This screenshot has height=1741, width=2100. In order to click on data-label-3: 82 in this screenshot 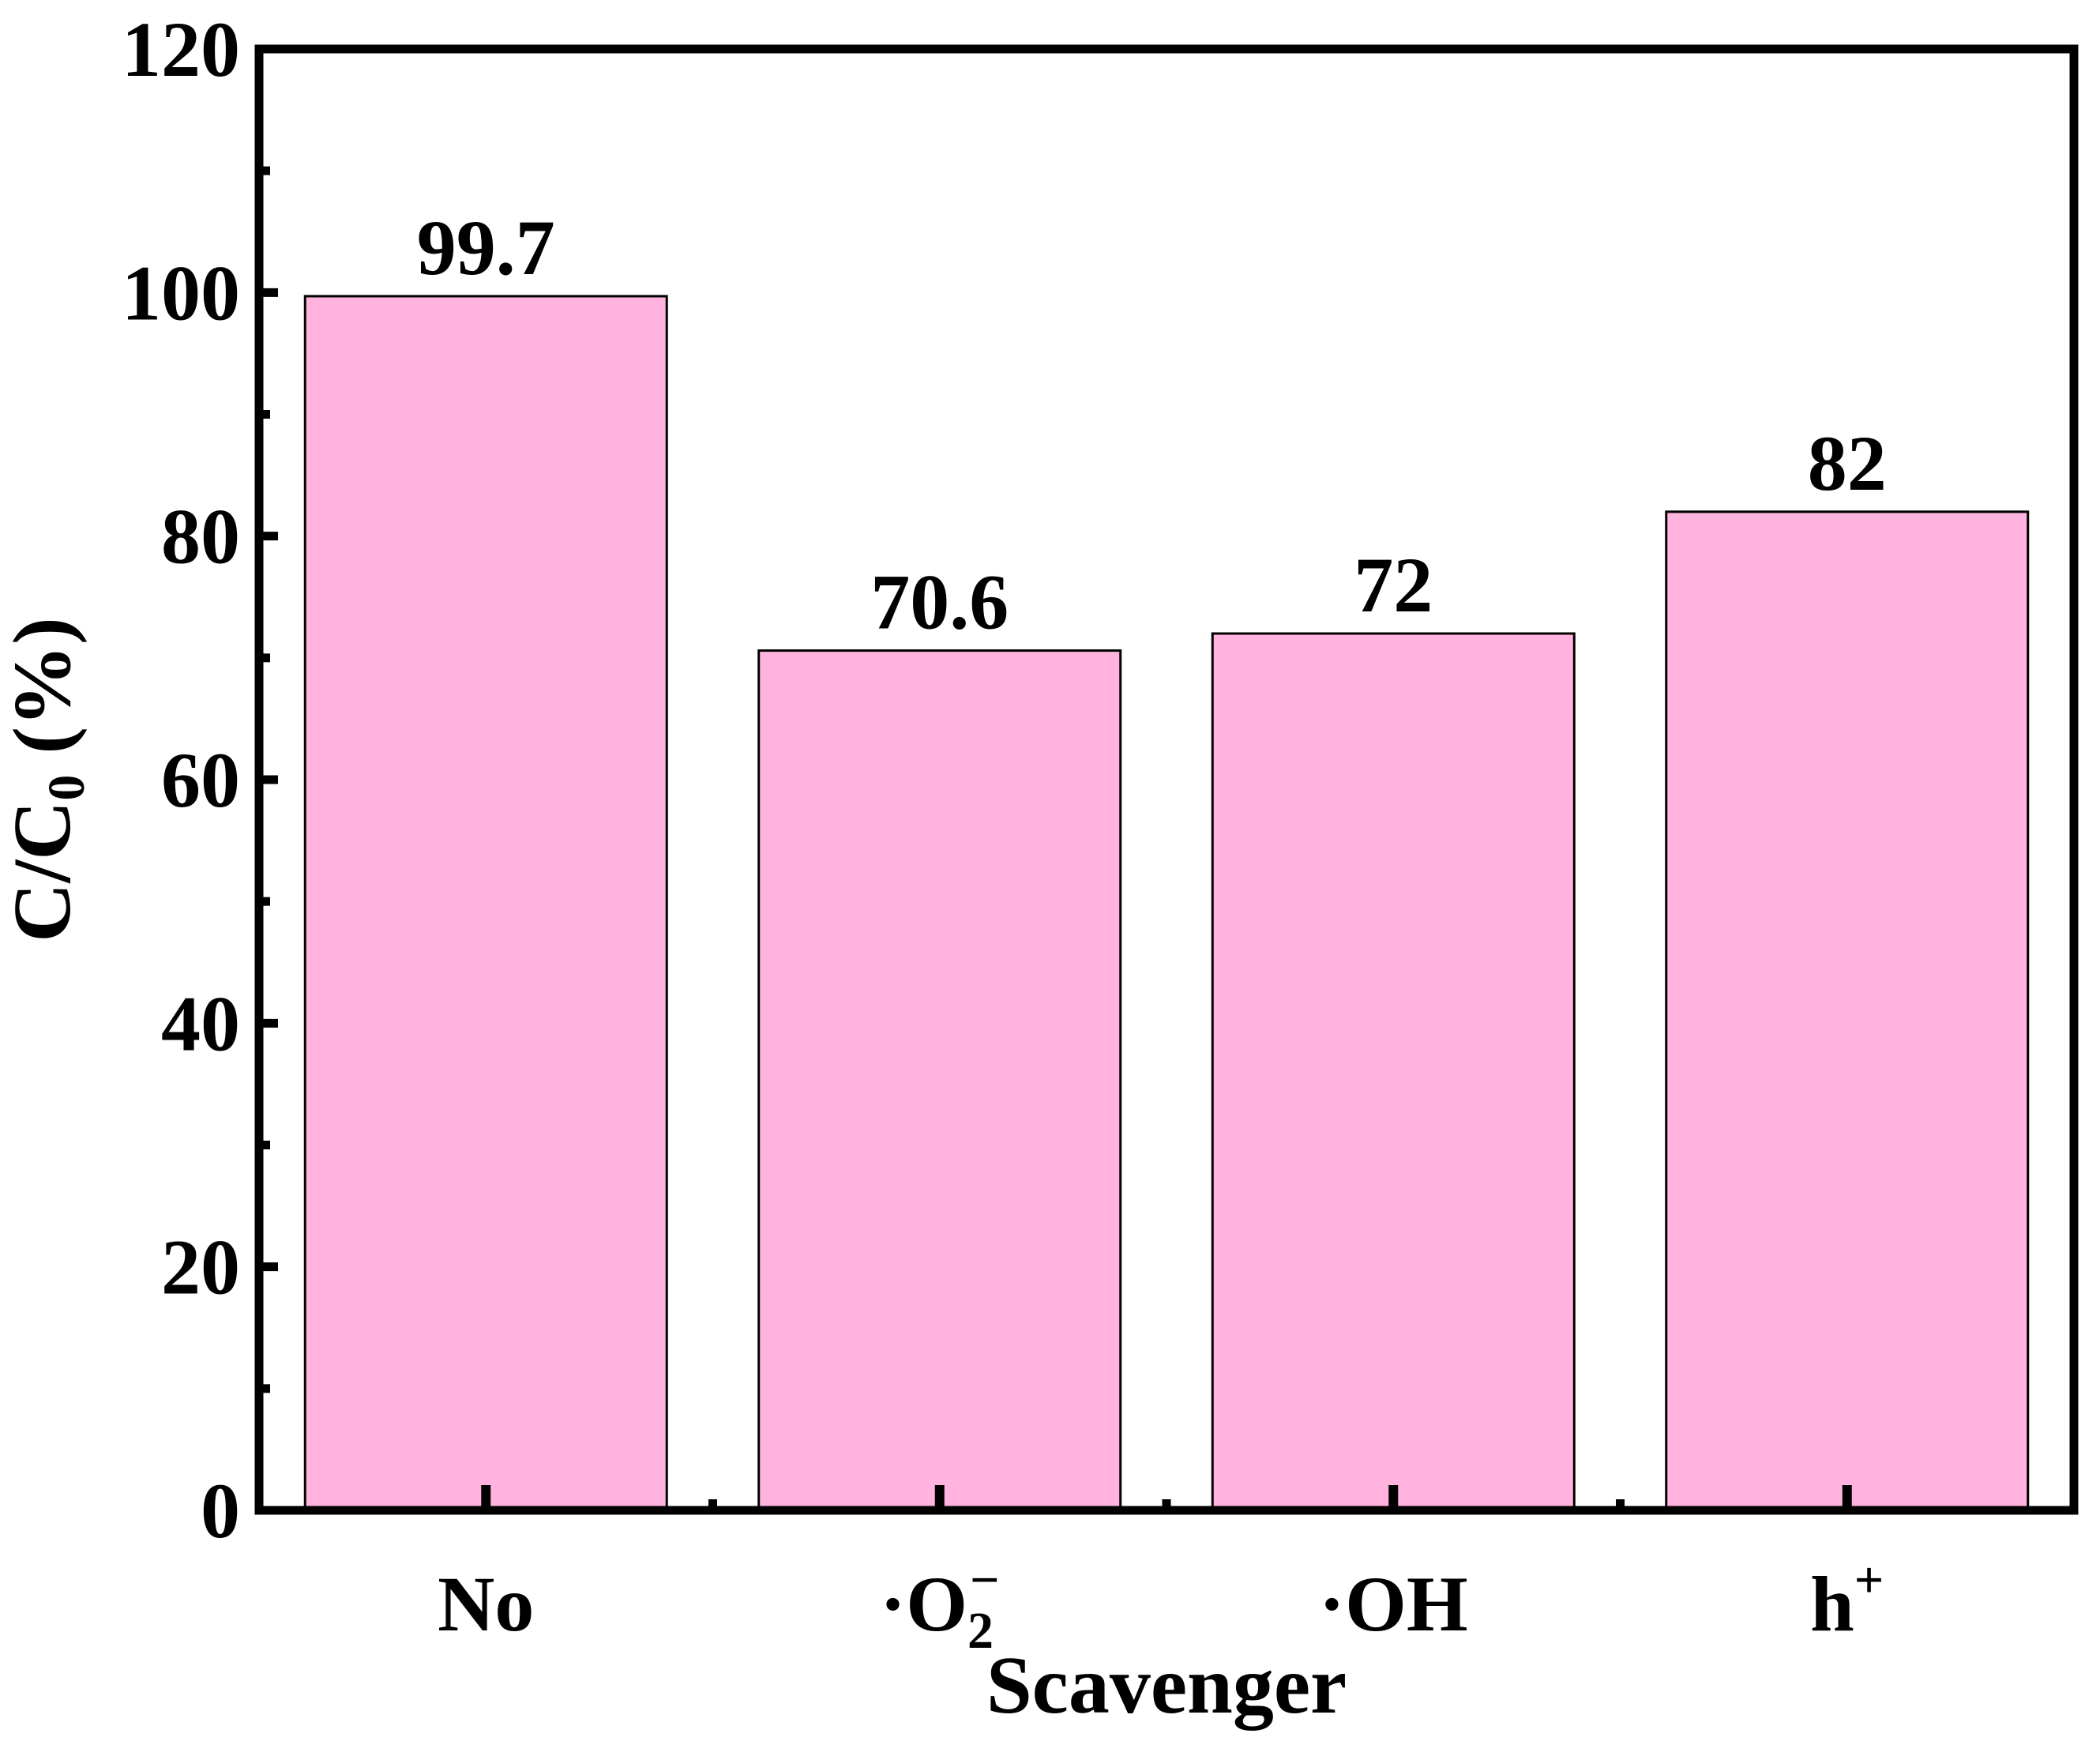, I will do `click(1847, 463)`.